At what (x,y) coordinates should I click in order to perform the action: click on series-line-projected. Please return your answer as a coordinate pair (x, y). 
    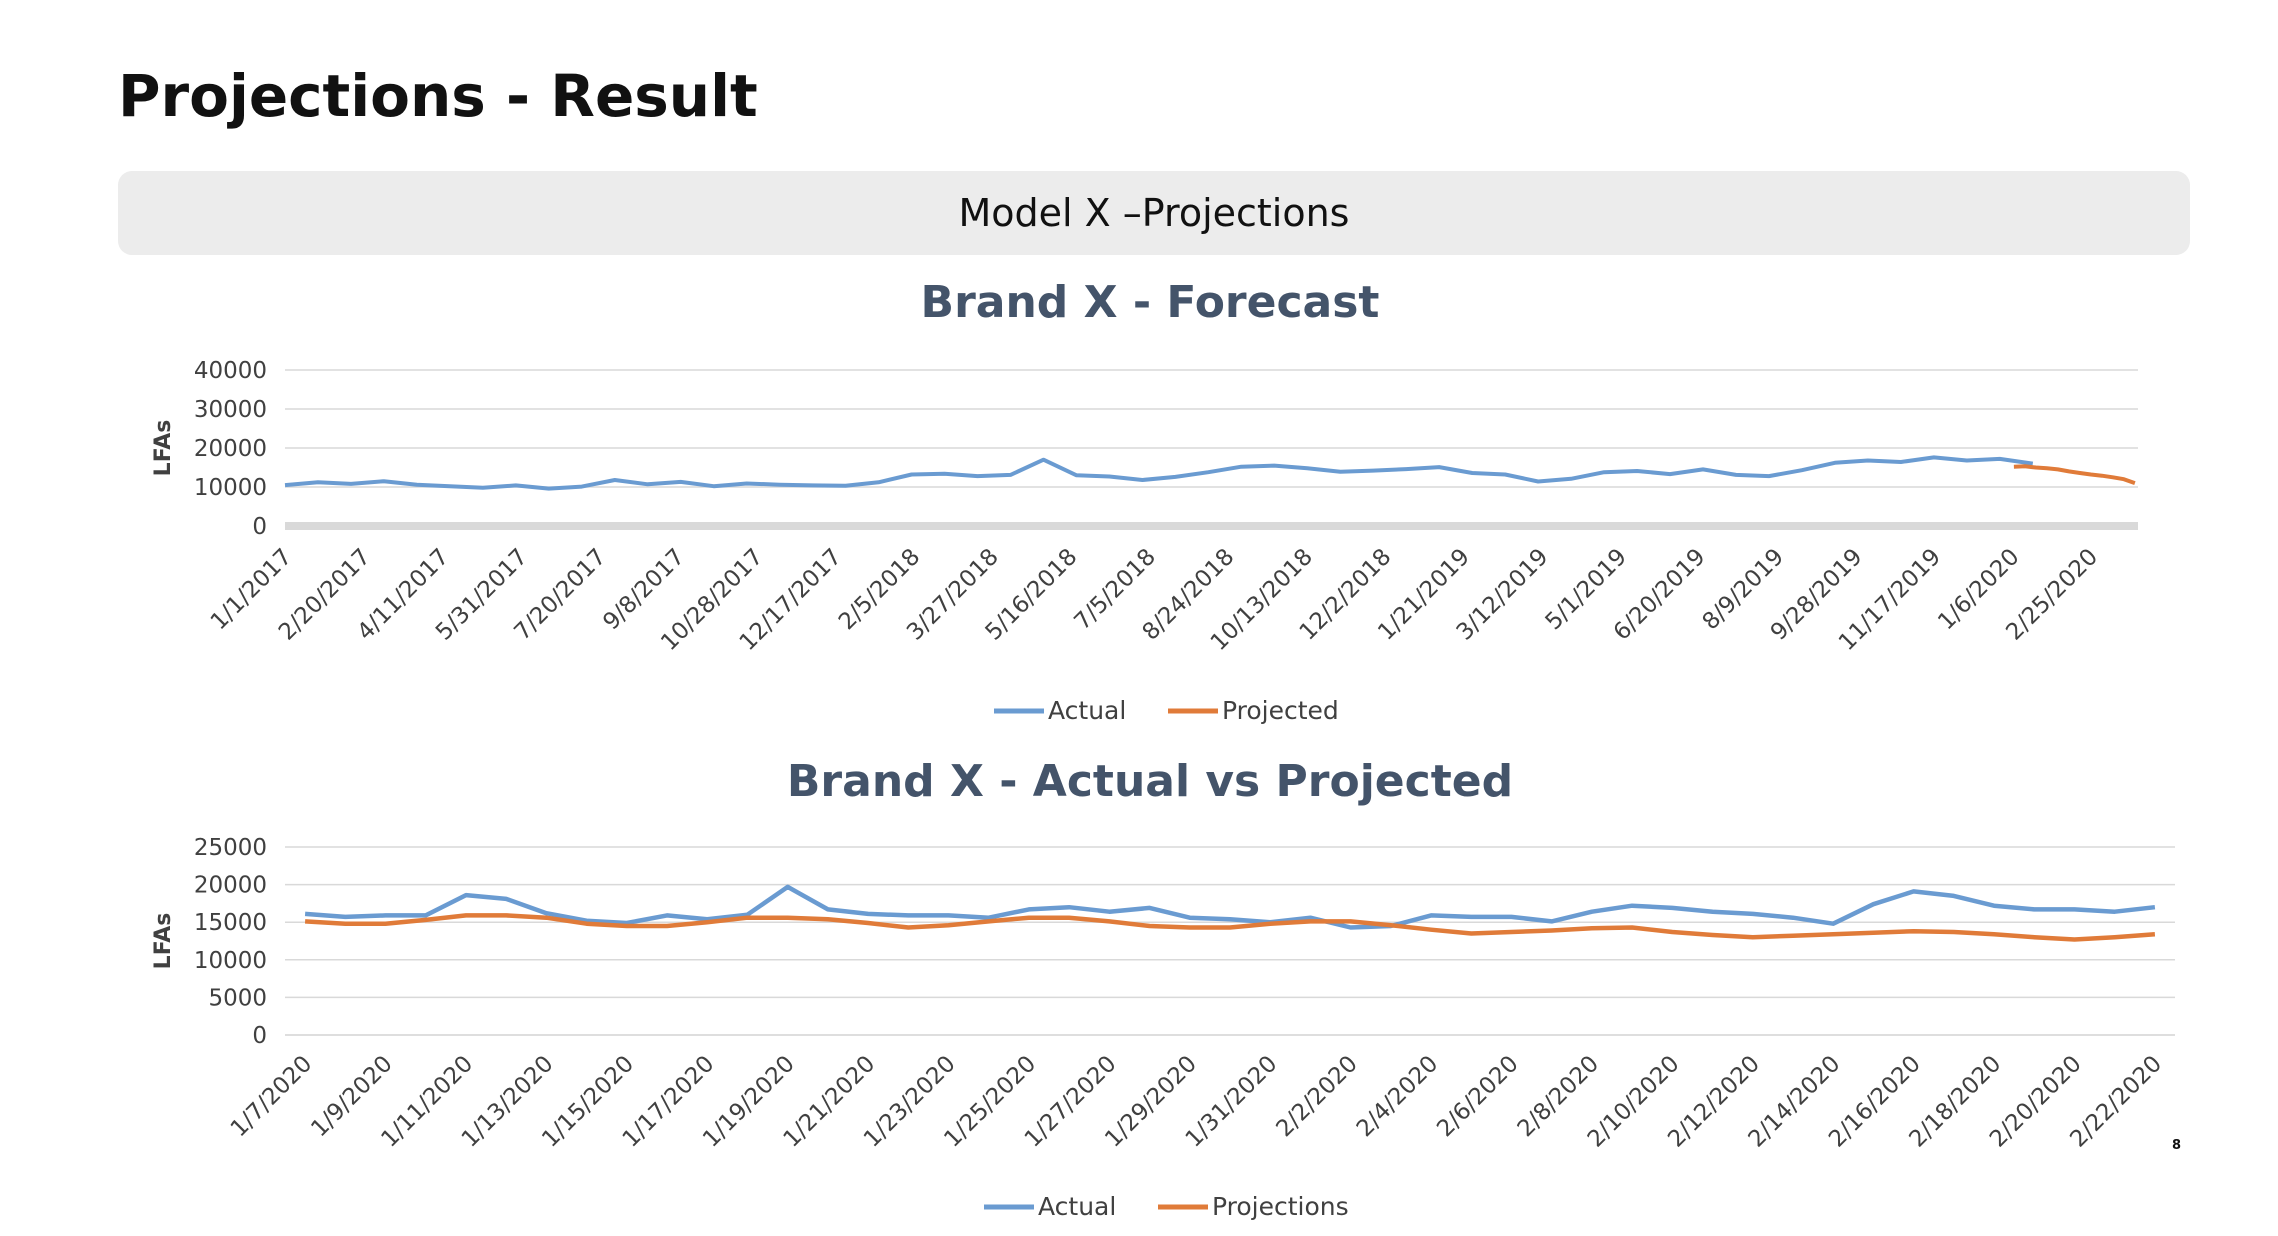
    Looking at the image, I should click on (2074, 474).